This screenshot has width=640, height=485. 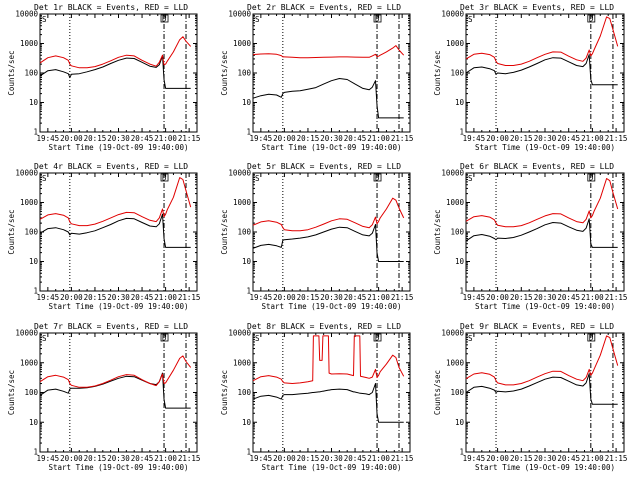 I want to click on panel-title: Det 1r BLACK = Events, RED = LLD, so click(x=111, y=7).